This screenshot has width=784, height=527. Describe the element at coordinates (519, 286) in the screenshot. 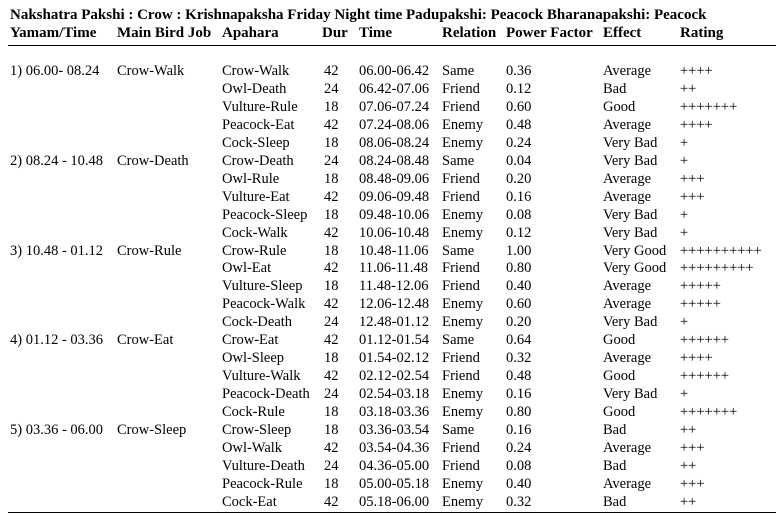

I see `cell-power-factor: 0.40` at that location.